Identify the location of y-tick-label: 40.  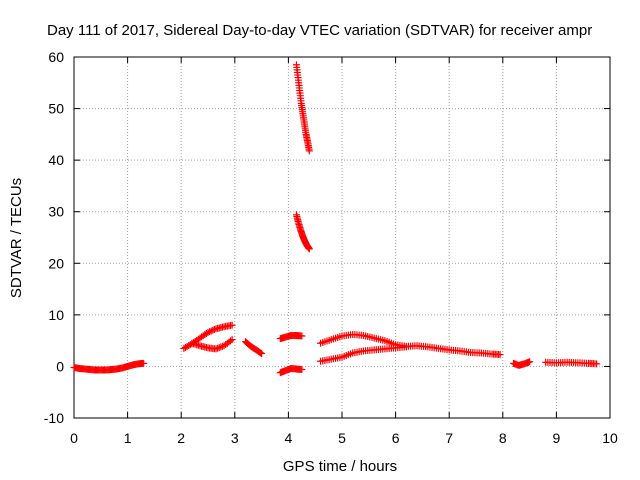
(56, 160).